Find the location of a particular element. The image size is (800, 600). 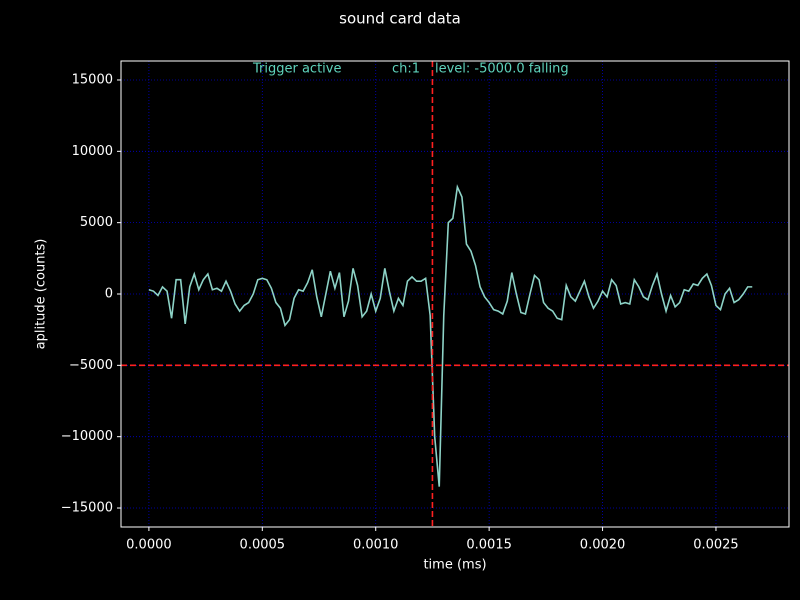

y-tick-label: 15000 is located at coordinates (92, 79).